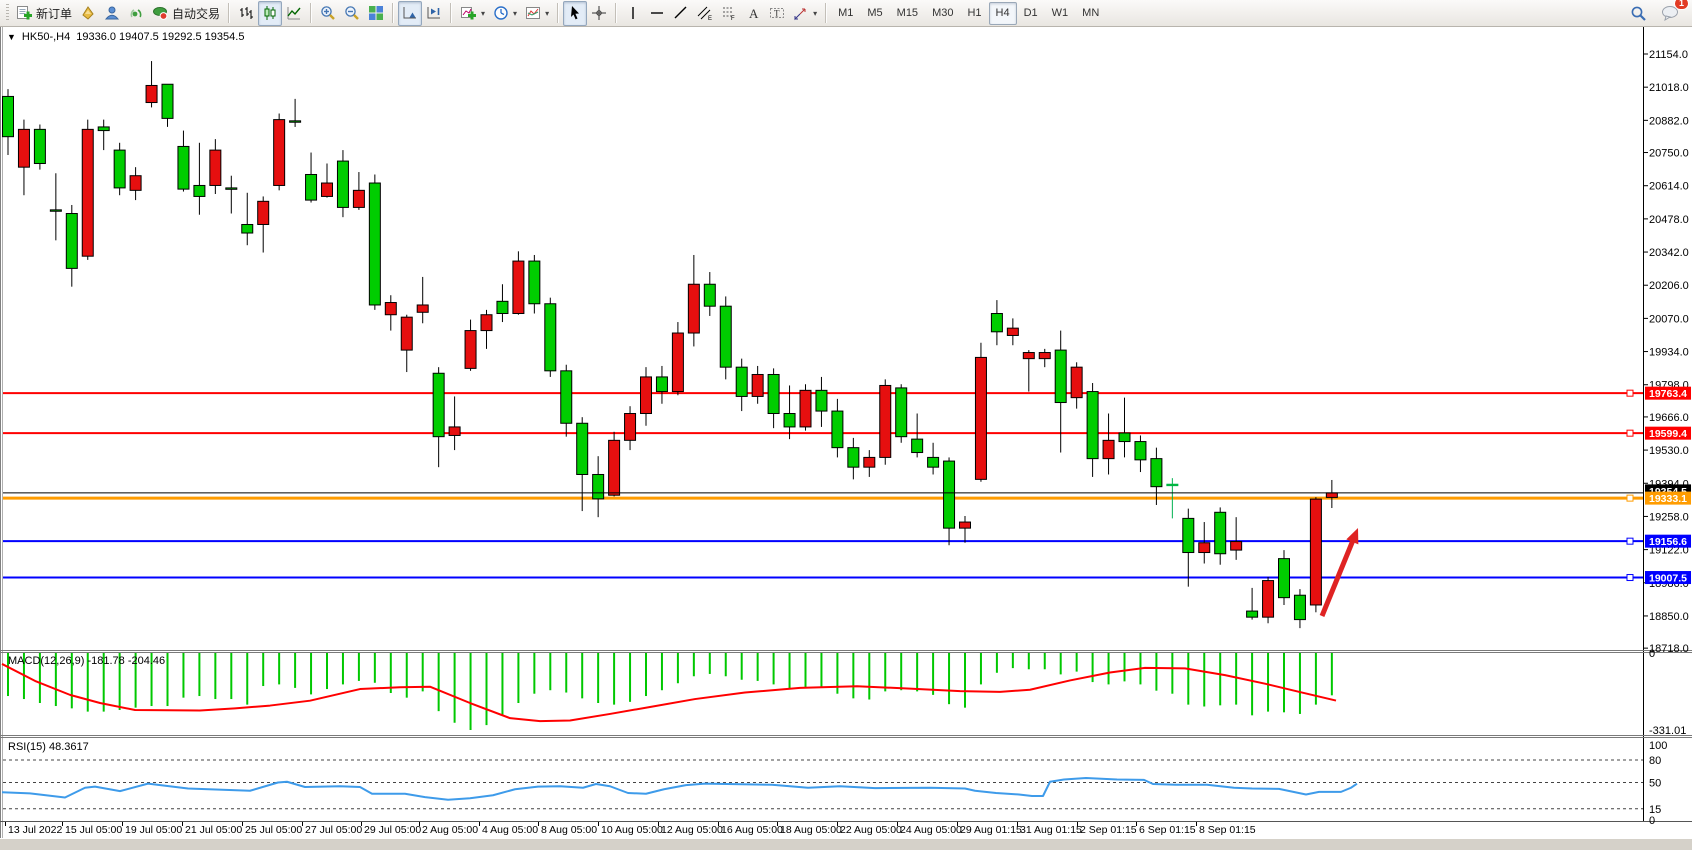 The width and height of the screenshot is (1692, 850). What do you see at coordinates (1667, 731) in the screenshot?
I see `macd-axis-label: -331.01` at bounding box center [1667, 731].